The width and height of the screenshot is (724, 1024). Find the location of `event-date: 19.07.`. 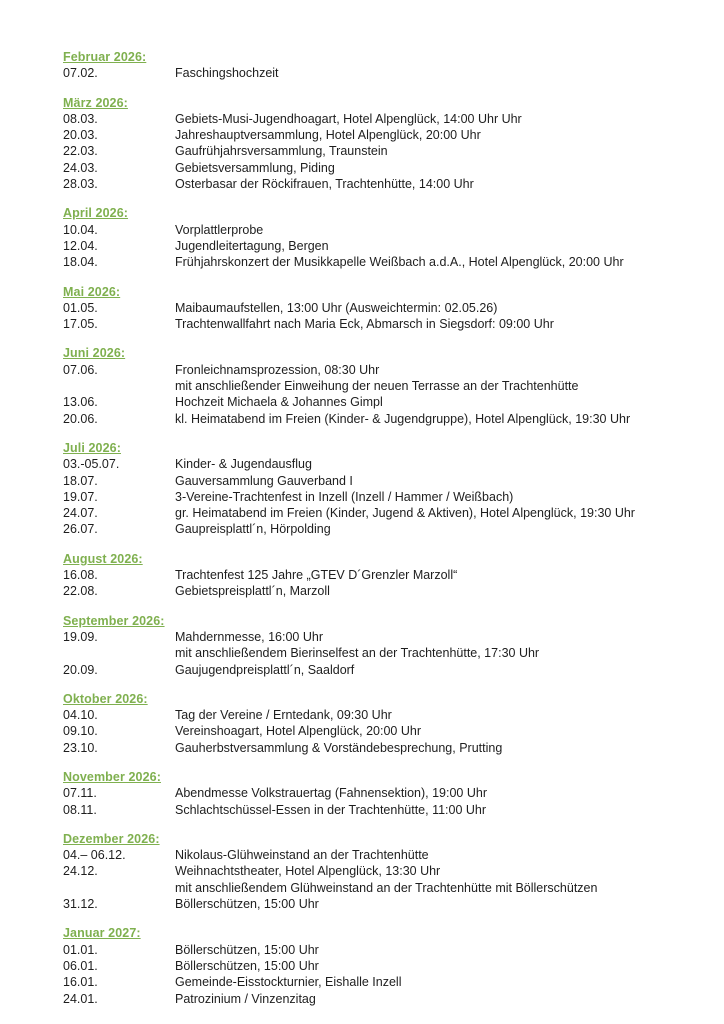

event-date: 19.07. is located at coordinates (80, 496).